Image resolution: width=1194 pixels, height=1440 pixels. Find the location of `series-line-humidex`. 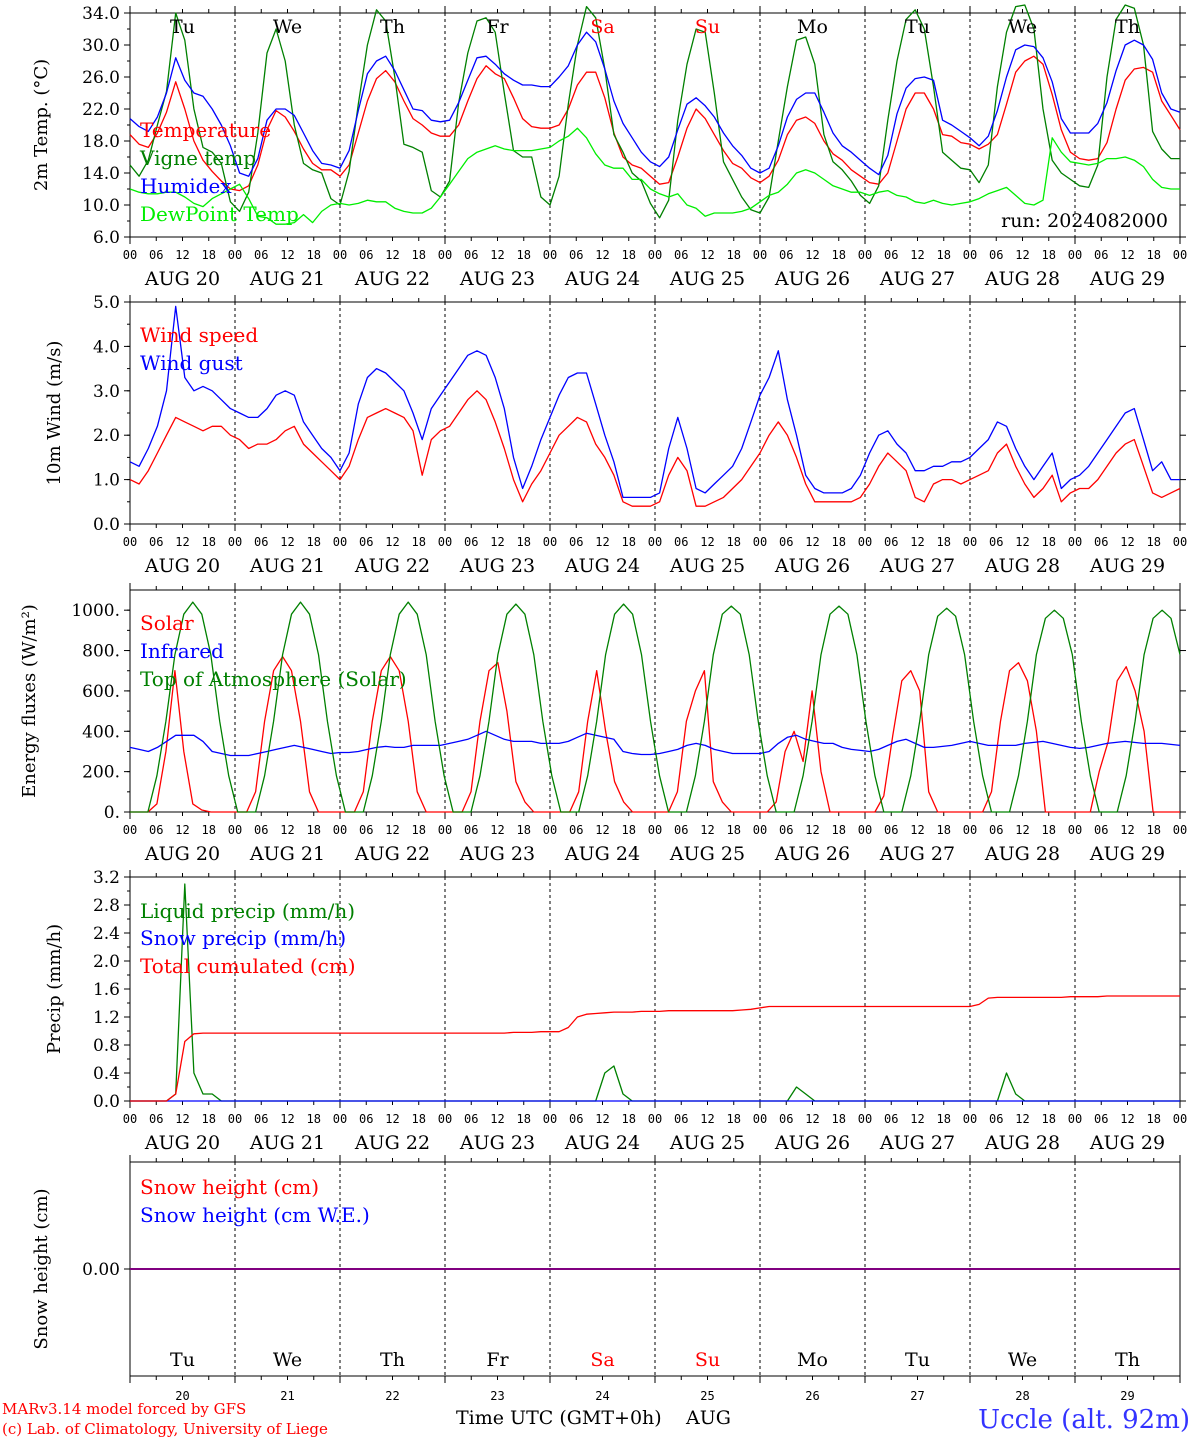

series-line-humidex is located at coordinates (655, 104).